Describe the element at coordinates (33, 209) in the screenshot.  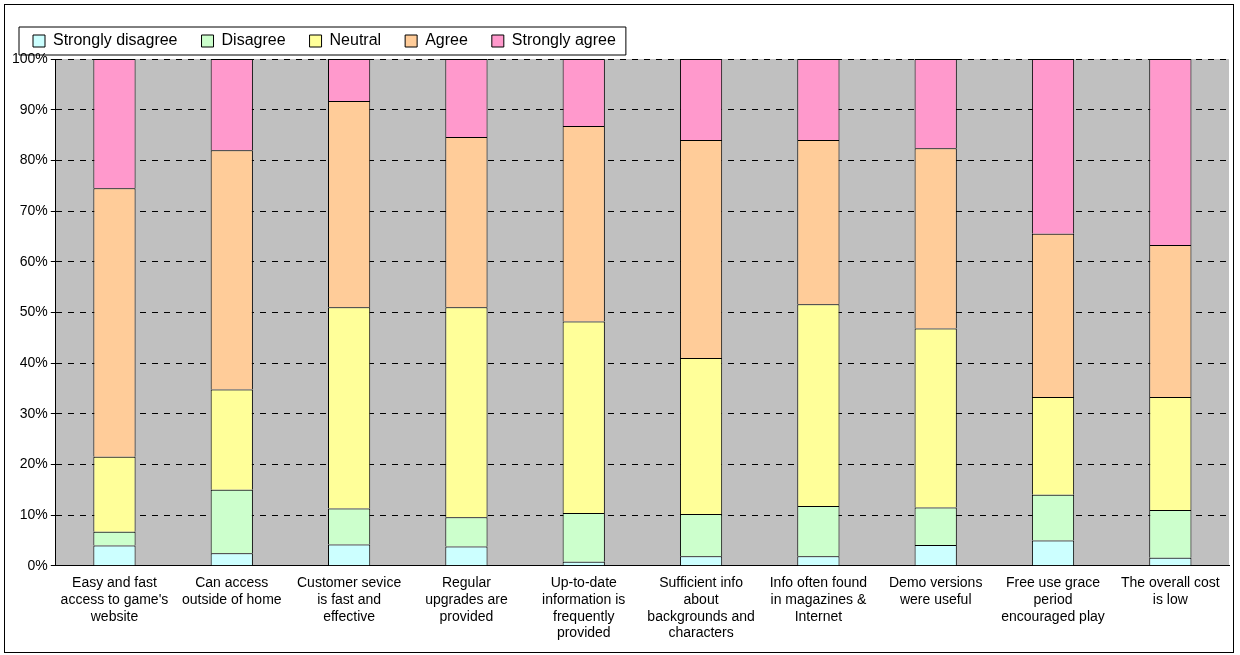
I see `y-tick-label: 70%` at that location.